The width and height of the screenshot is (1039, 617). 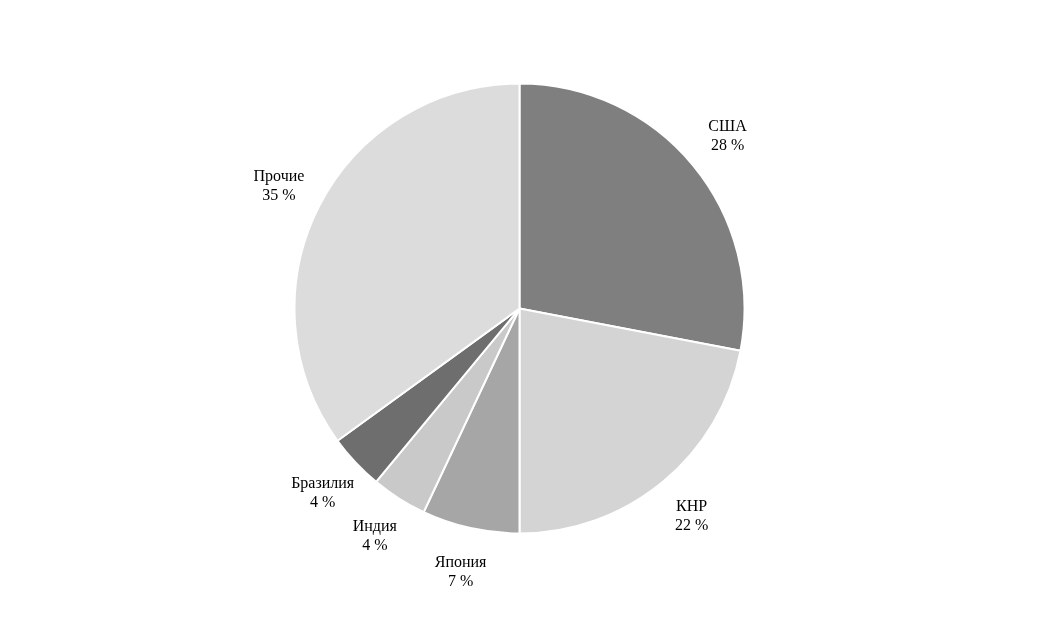 What do you see at coordinates (727, 145) in the screenshot?
I see `data-label: 28 %` at bounding box center [727, 145].